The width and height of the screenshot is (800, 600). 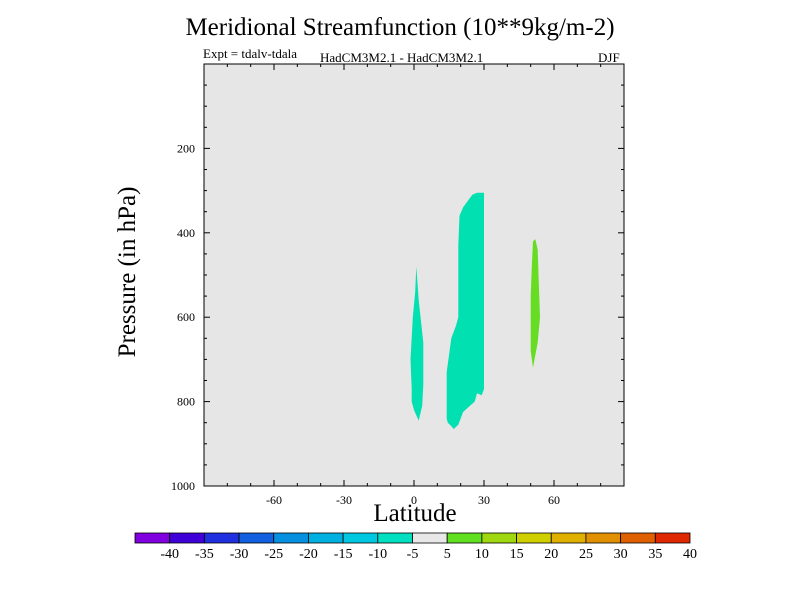 What do you see at coordinates (621, 554) in the screenshot?
I see `colorbar-label: 30` at bounding box center [621, 554].